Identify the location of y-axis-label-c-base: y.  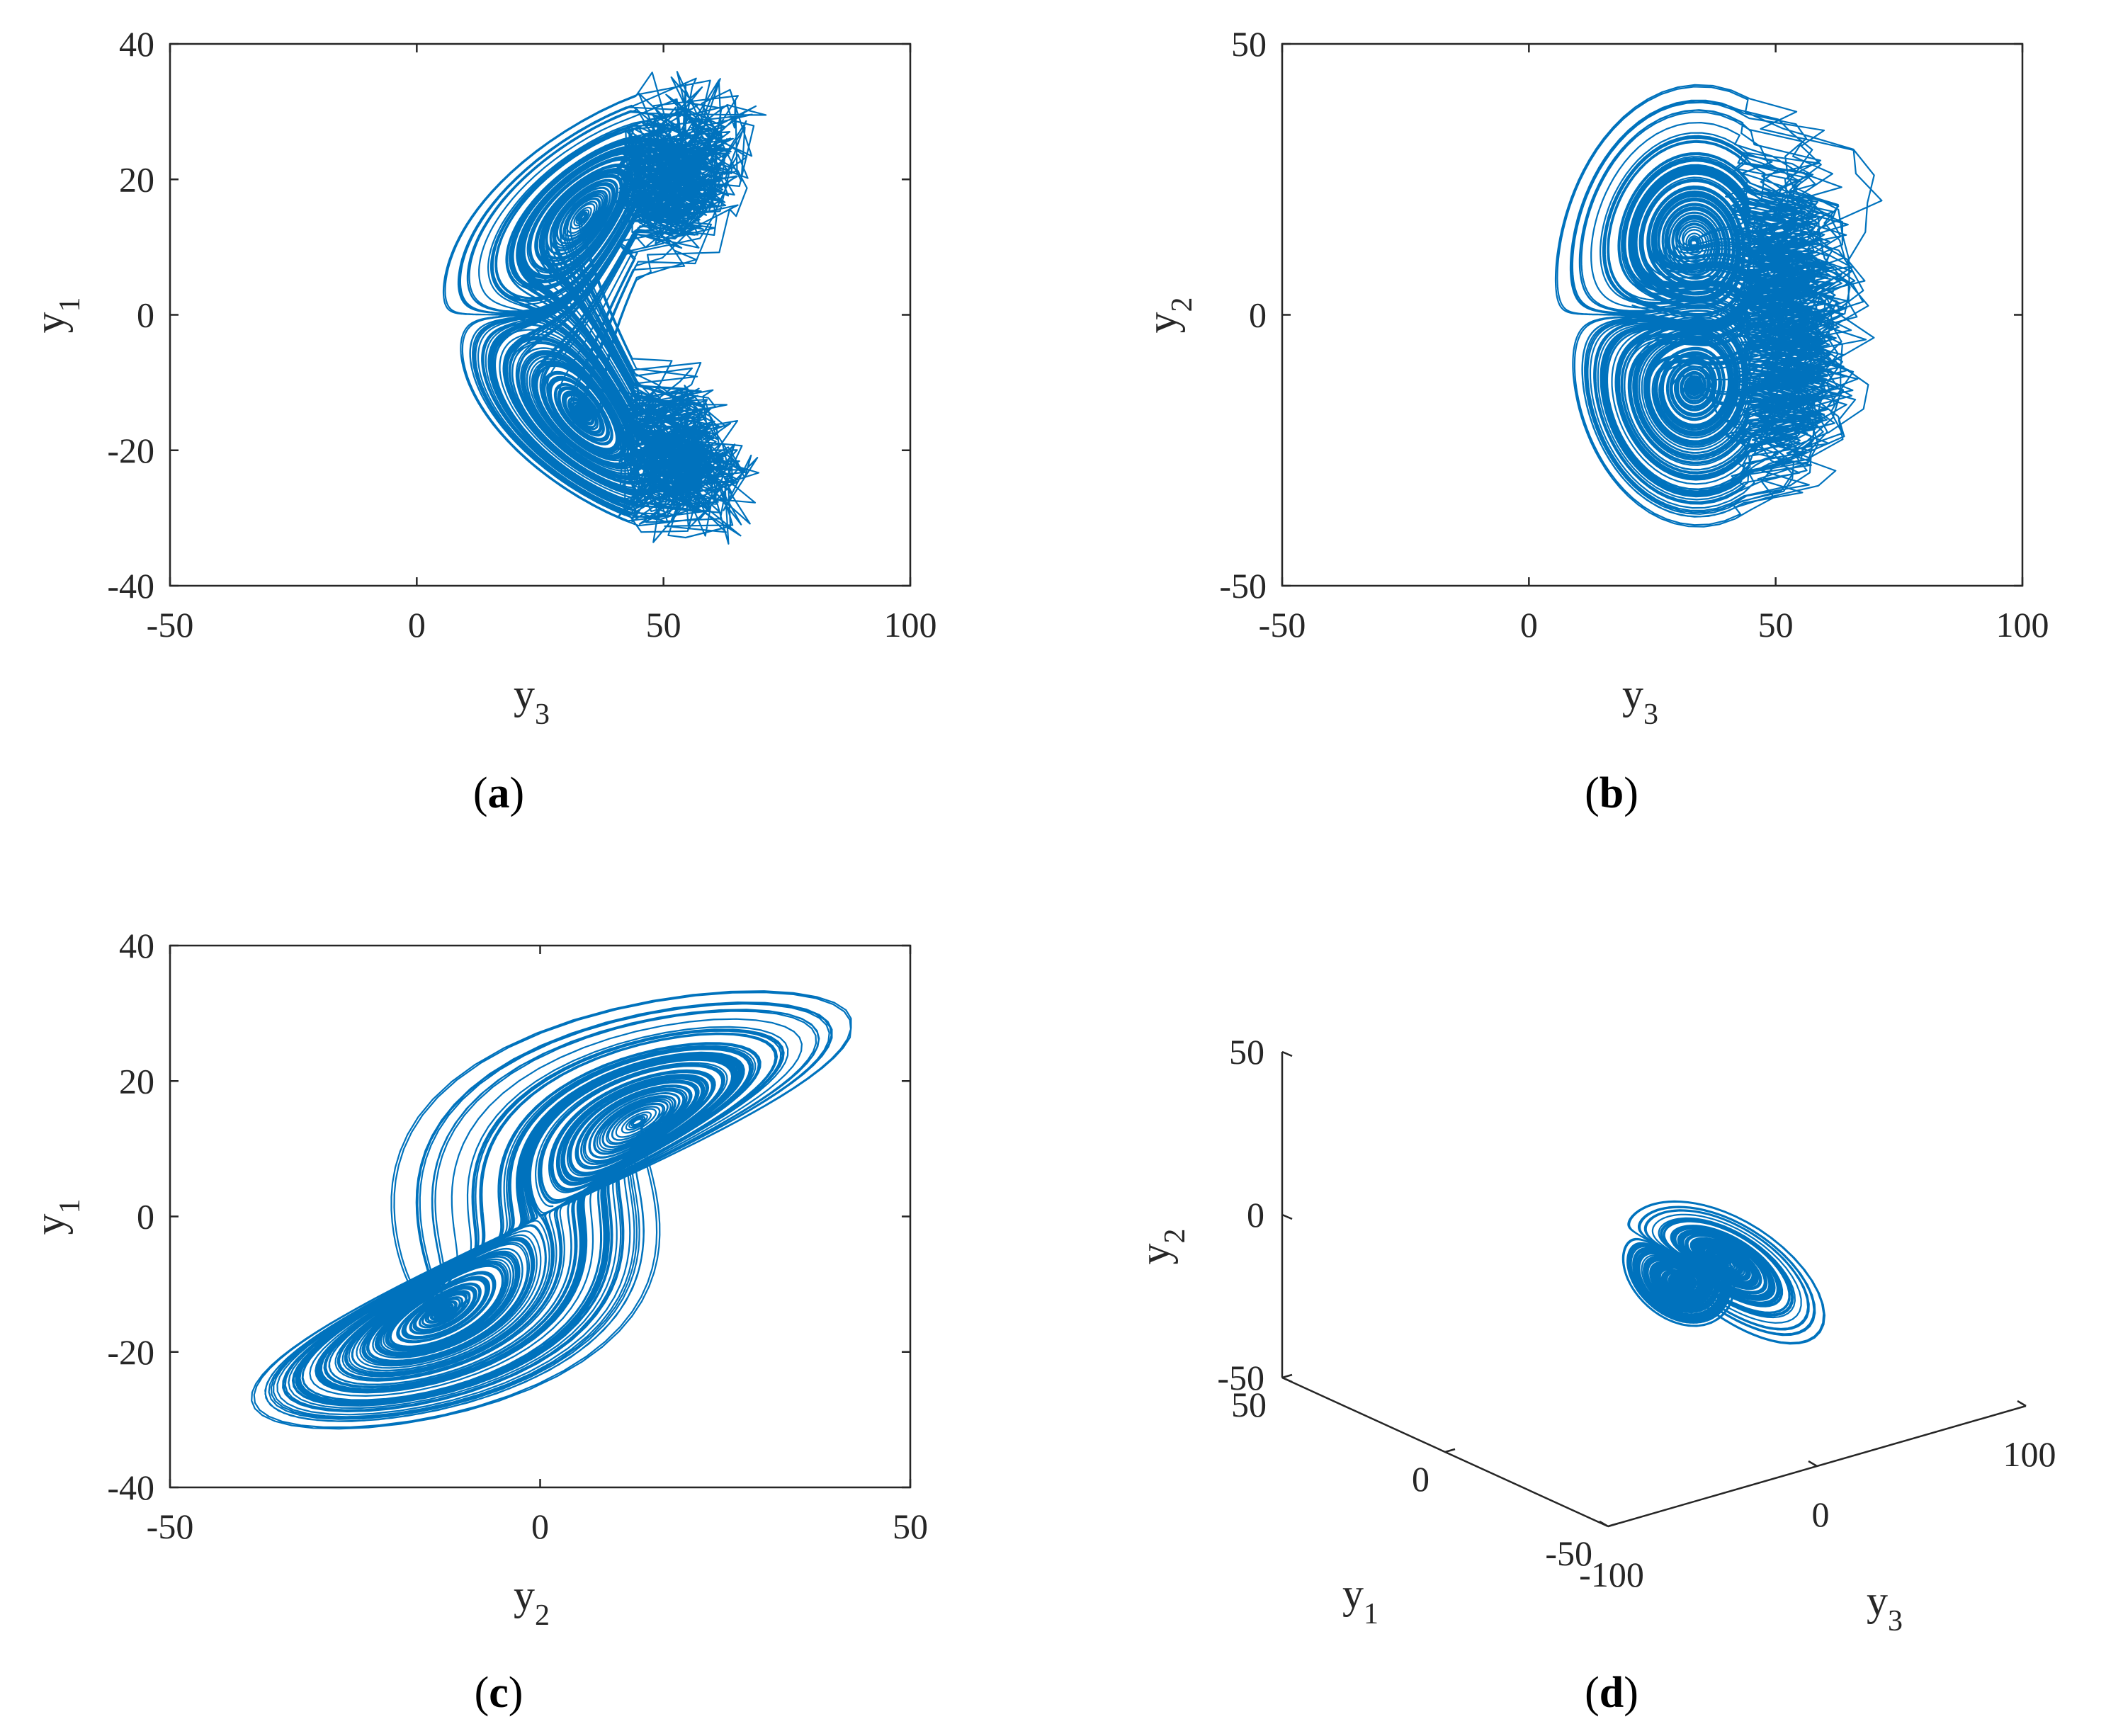
(49, 1224).